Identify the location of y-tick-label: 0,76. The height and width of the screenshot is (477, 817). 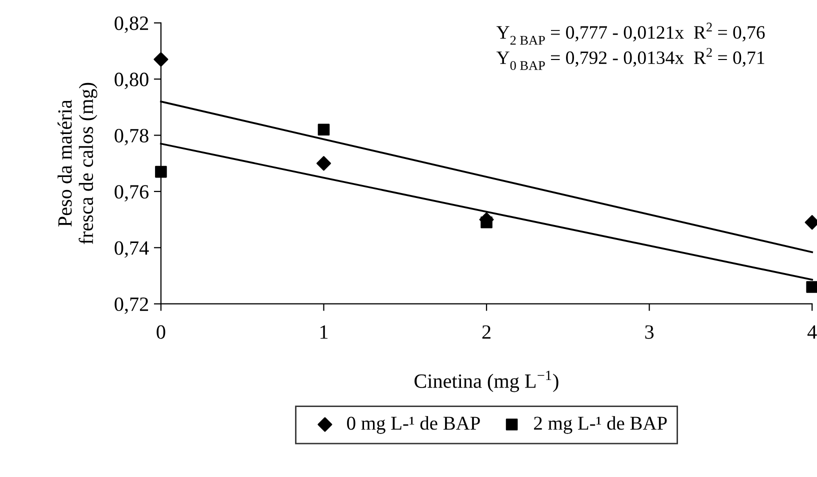
(131, 193).